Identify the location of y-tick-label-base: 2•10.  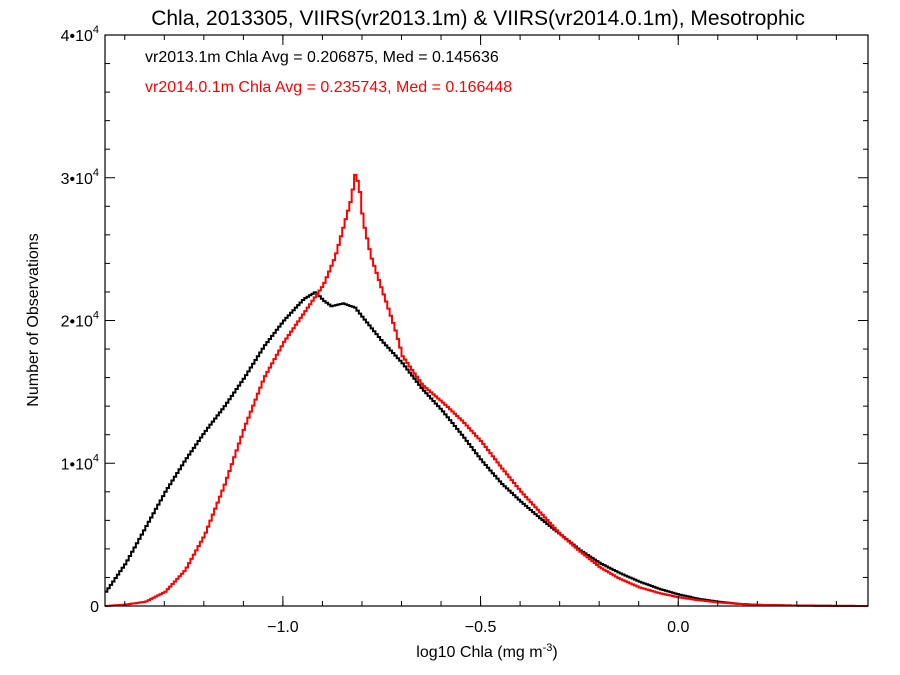
(77, 322).